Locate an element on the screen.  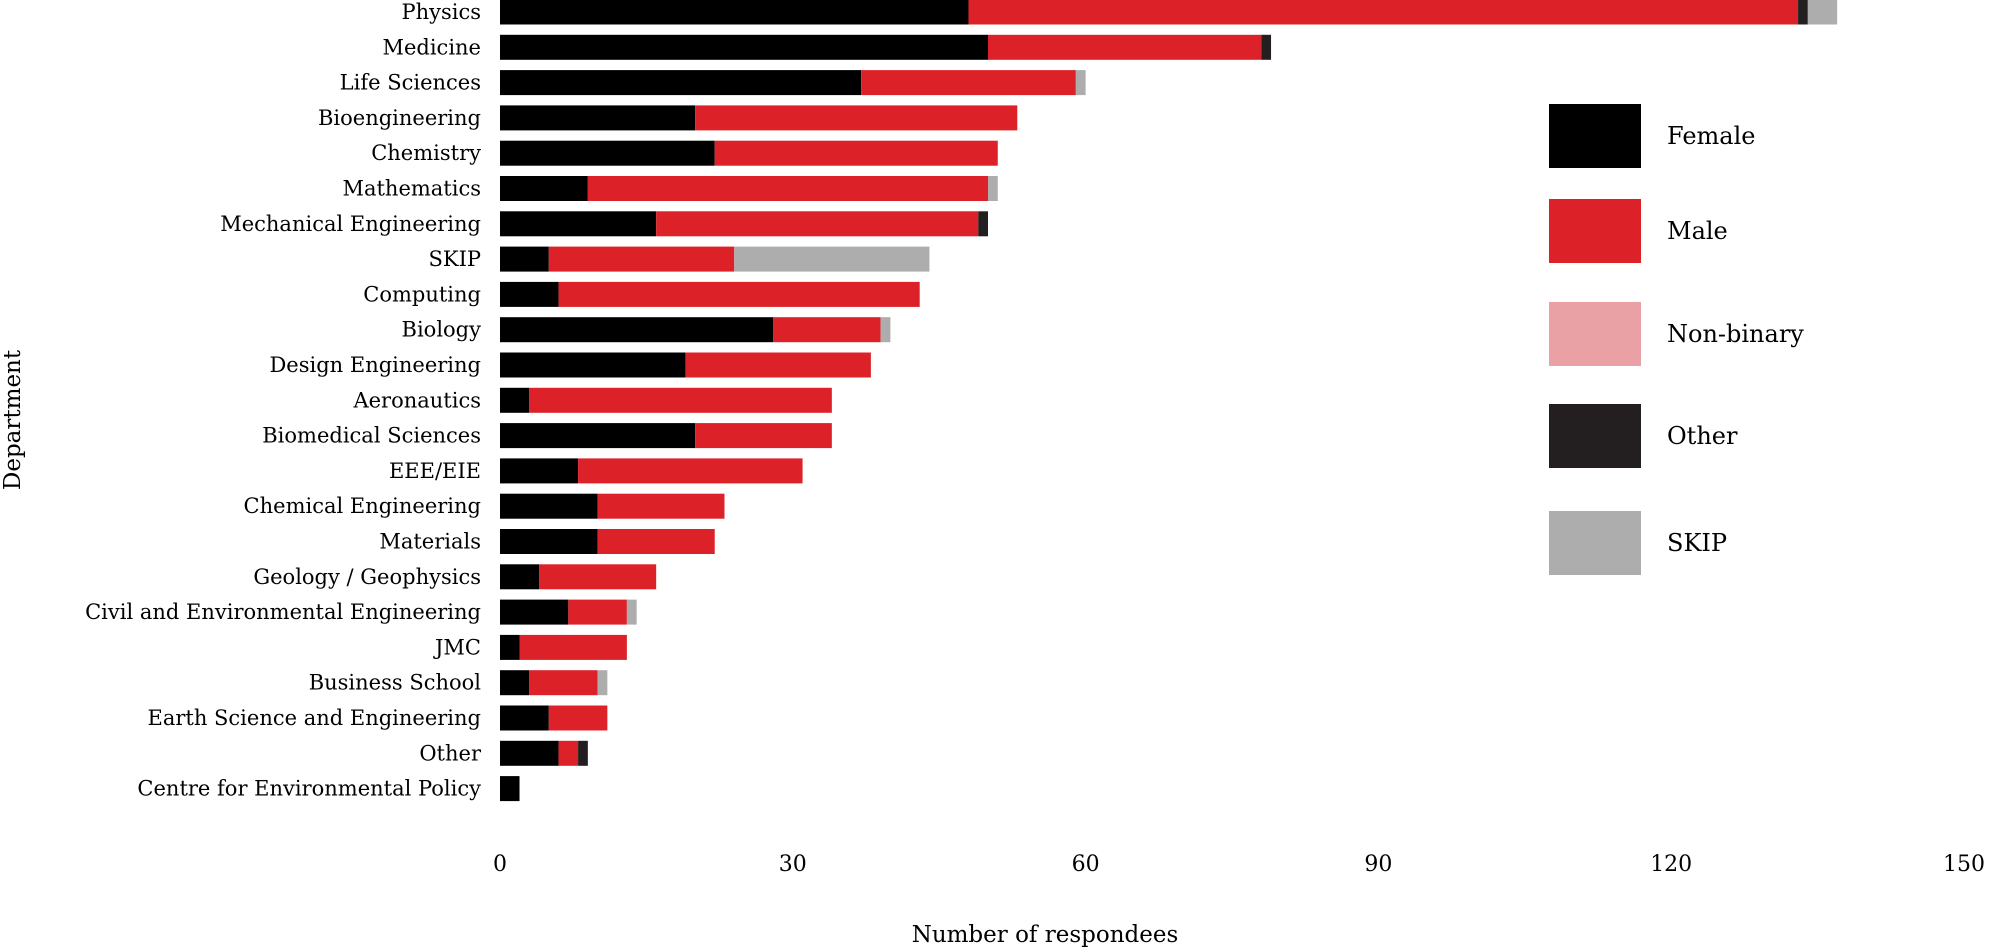
bar-eee-eie-male is located at coordinates (690, 471).